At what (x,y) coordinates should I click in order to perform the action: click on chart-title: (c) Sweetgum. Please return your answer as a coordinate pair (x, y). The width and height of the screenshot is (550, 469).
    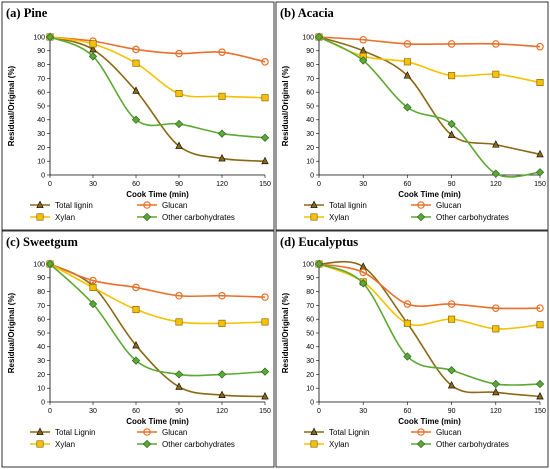
    Looking at the image, I should click on (42, 242).